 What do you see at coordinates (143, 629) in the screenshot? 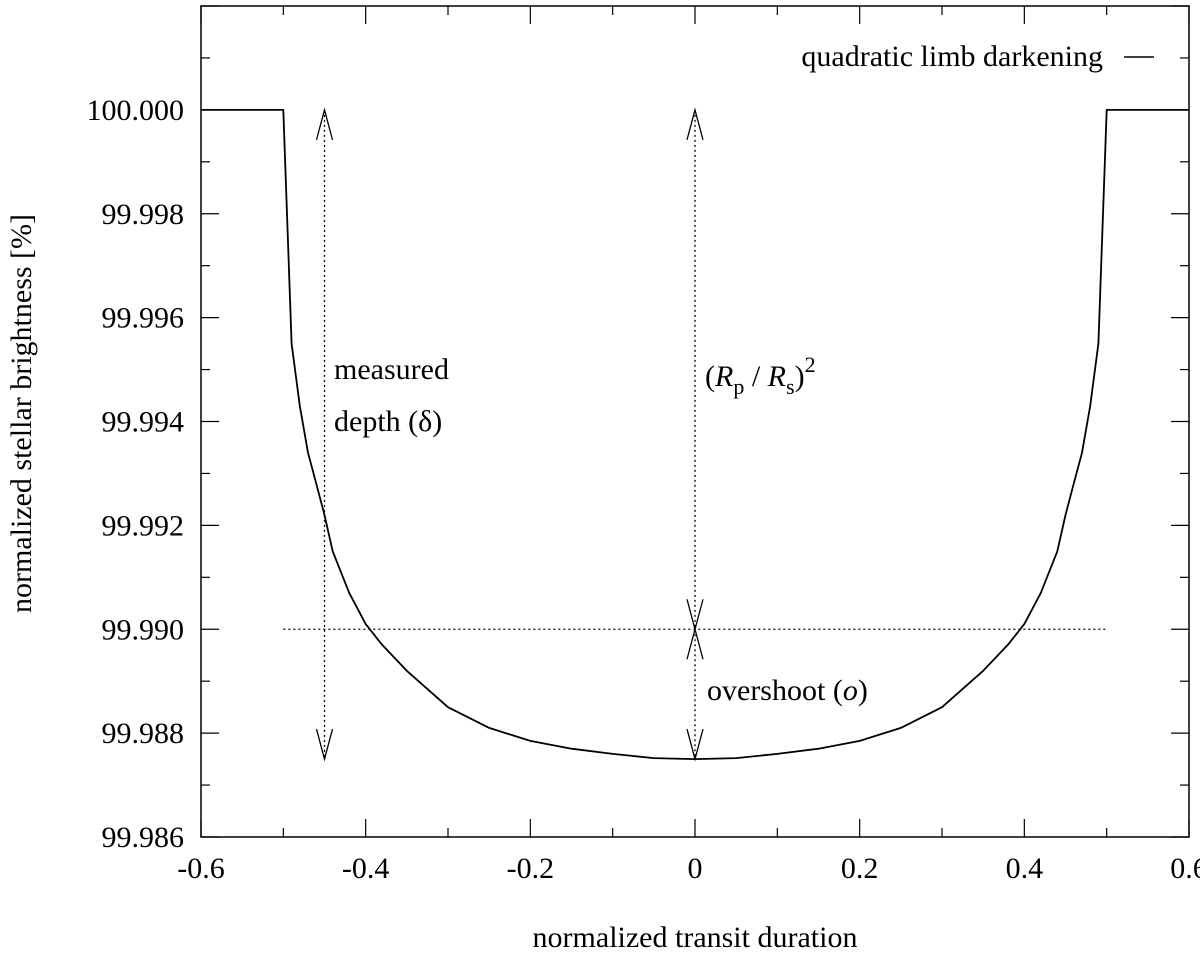
I see `y-tick-label: 99.990` at bounding box center [143, 629].